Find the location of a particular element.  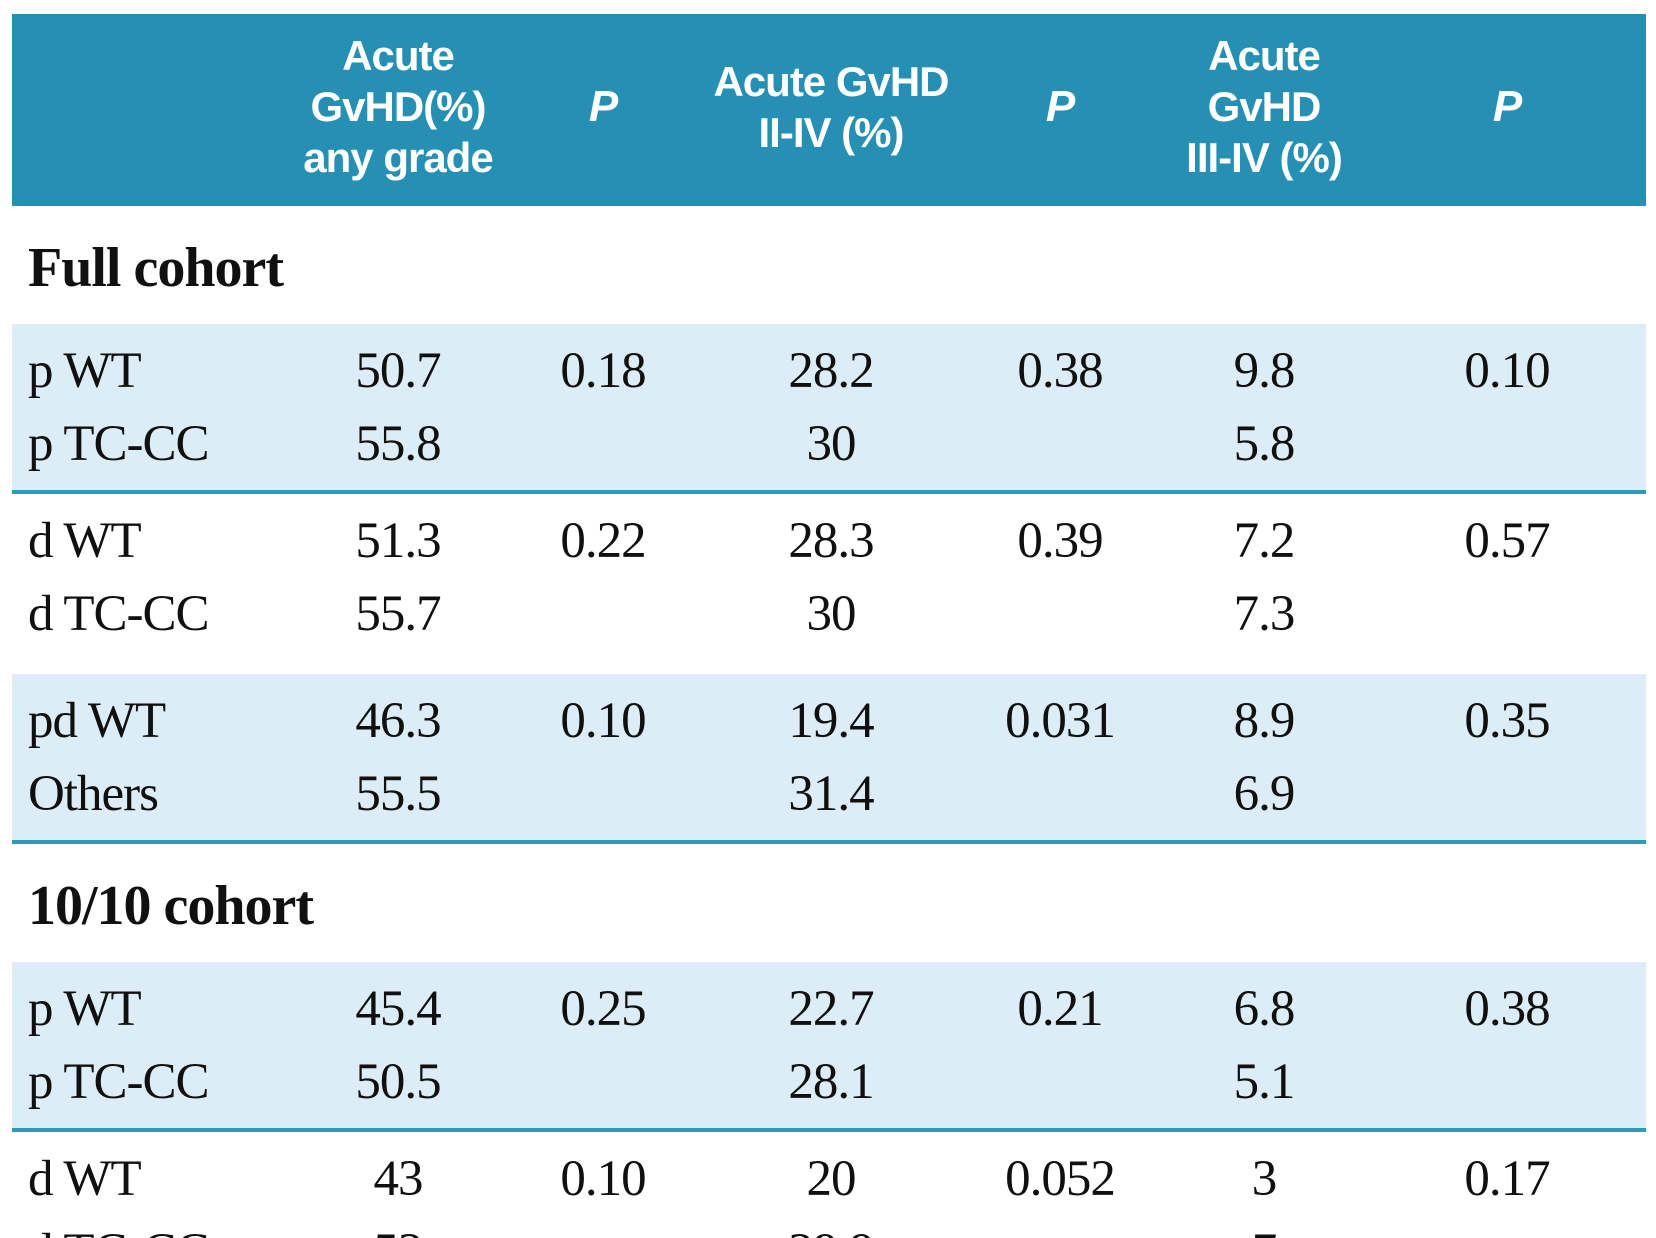

table-row: d WT 51.3 0.22 28.3 0.39 7.2 0.57 is located at coordinates (829, 534).